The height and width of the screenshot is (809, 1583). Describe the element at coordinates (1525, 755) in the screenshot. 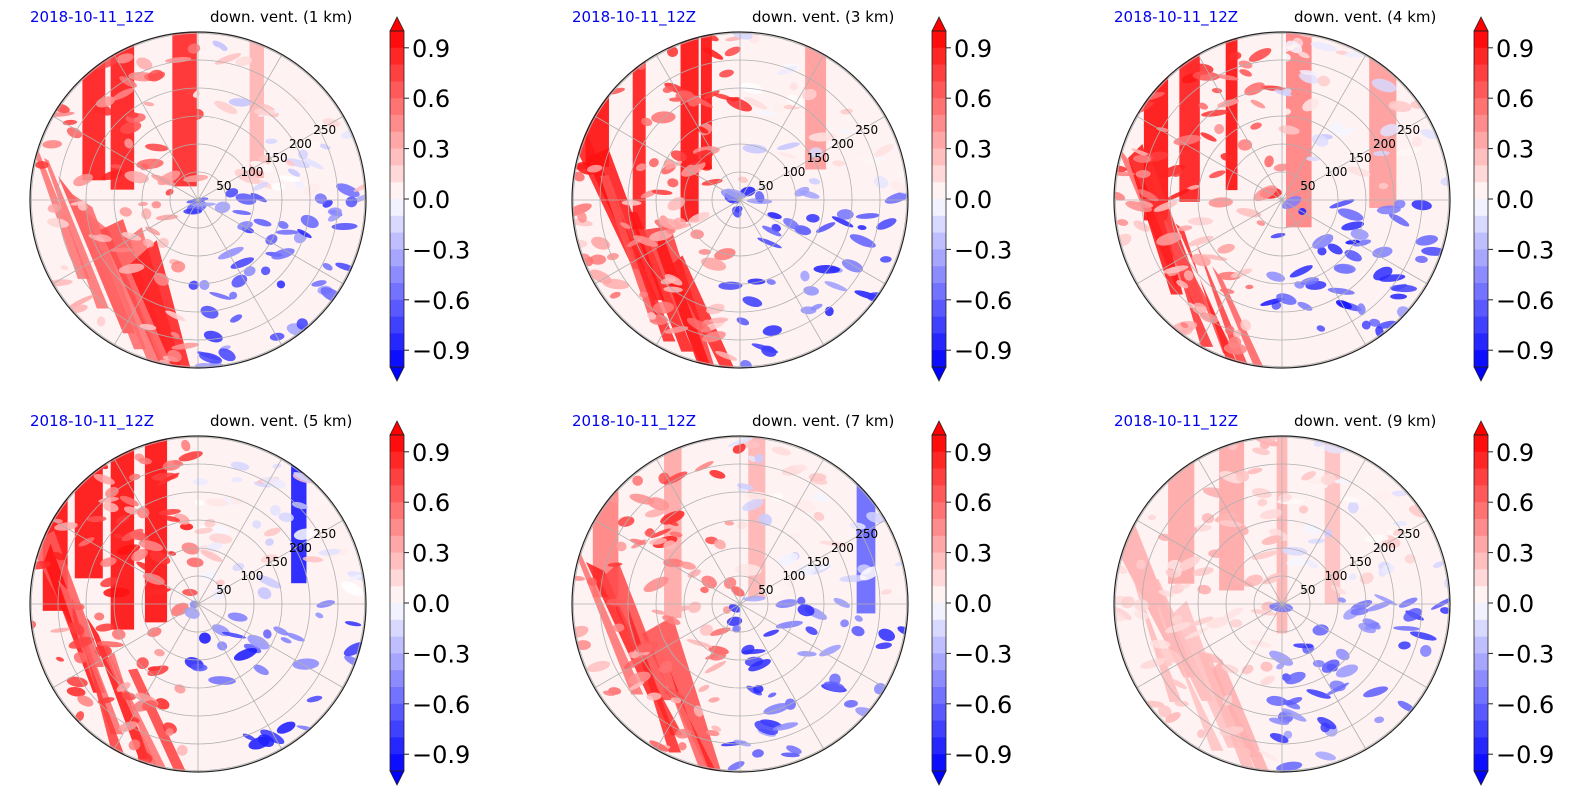

I see `colorbar-tick-label: −0.9` at that location.